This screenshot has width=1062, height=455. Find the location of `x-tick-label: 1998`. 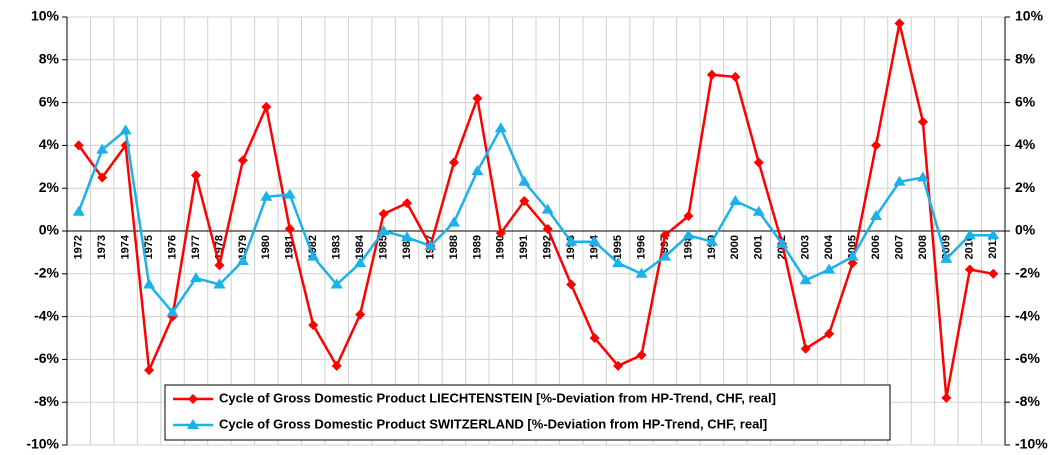

x-tick-label: 1998 is located at coordinates (688, 247).